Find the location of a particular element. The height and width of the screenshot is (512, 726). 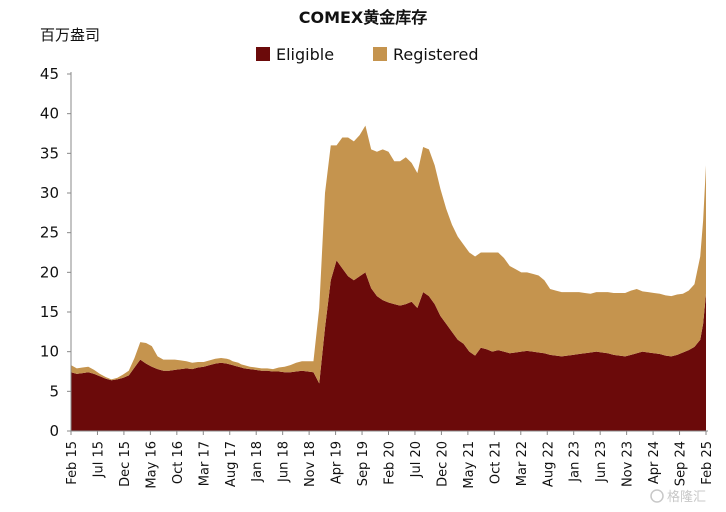

x-tick-label: Feb 15 is located at coordinates (72, 463).